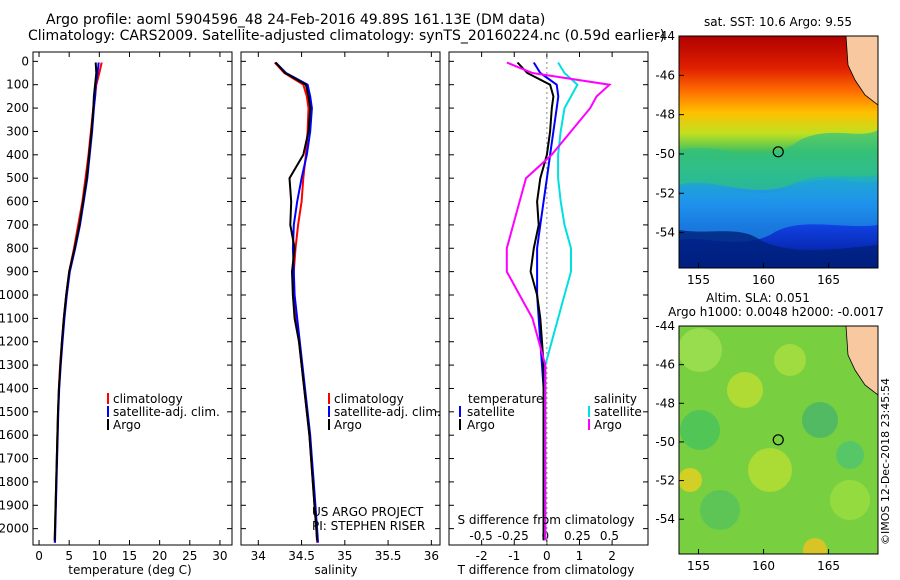  What do you see at coordinates (758, 298) in the screenshot?
I see `sla-map-title: Altim. SLA: 0.051` at bounding box center [758, 298].